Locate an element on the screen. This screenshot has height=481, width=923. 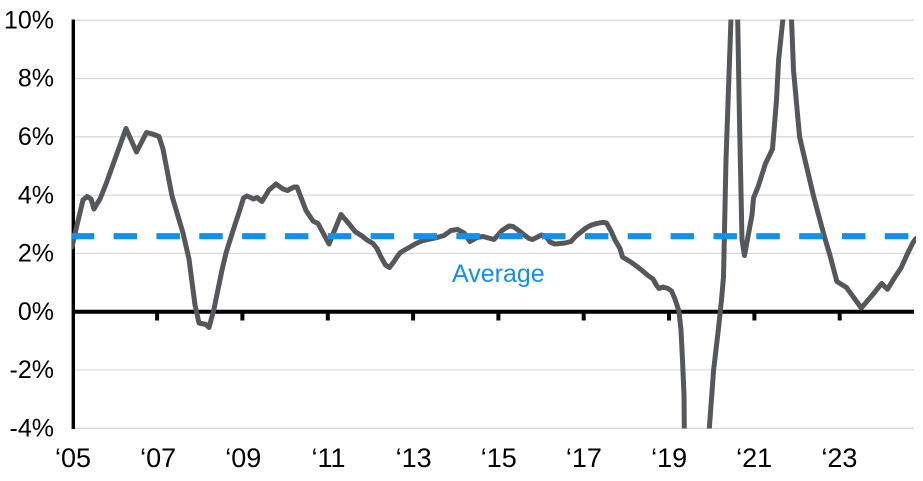
svg-text: ‘15 is located at coordinates (499, 458).